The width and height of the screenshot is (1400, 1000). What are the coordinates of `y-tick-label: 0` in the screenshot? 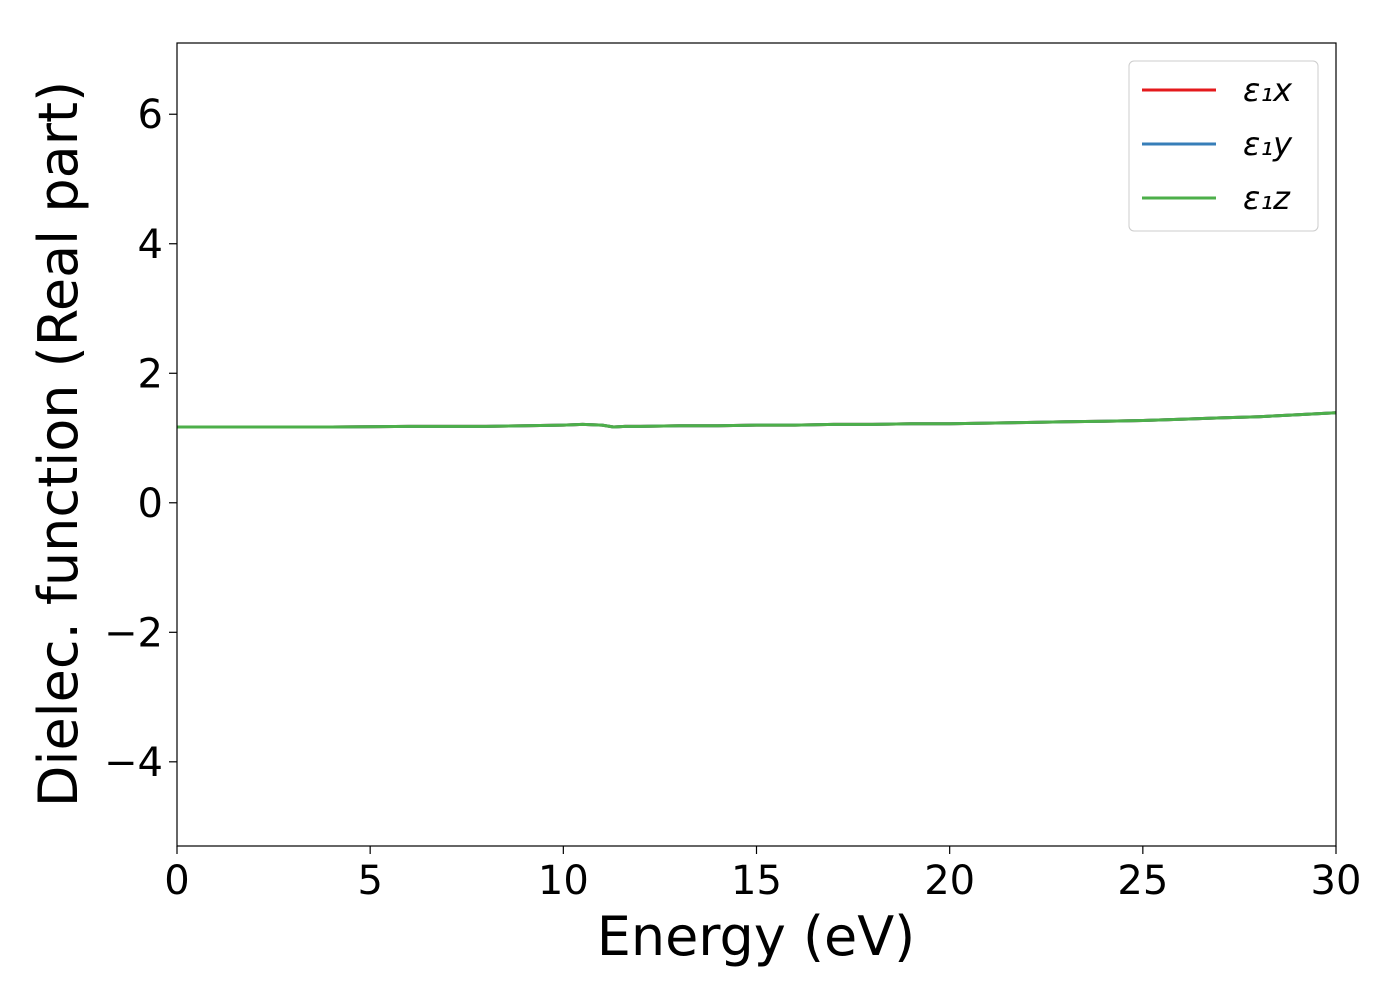 It's located at (150, 504).